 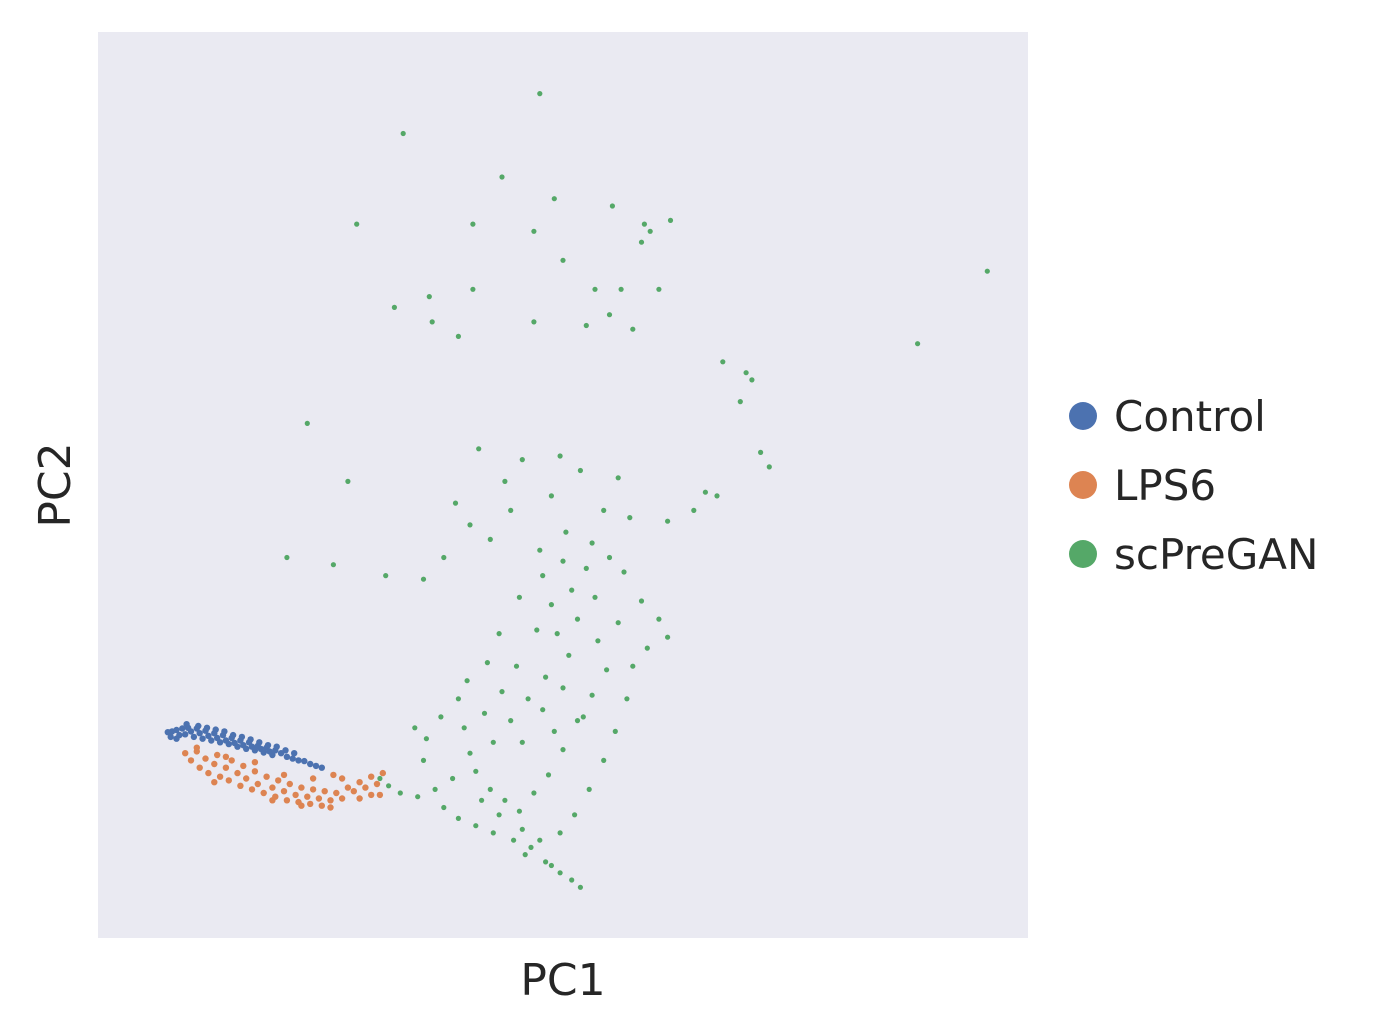 I want to click on legend-item-lps6: LPS6, so click(x=1142, y=485).